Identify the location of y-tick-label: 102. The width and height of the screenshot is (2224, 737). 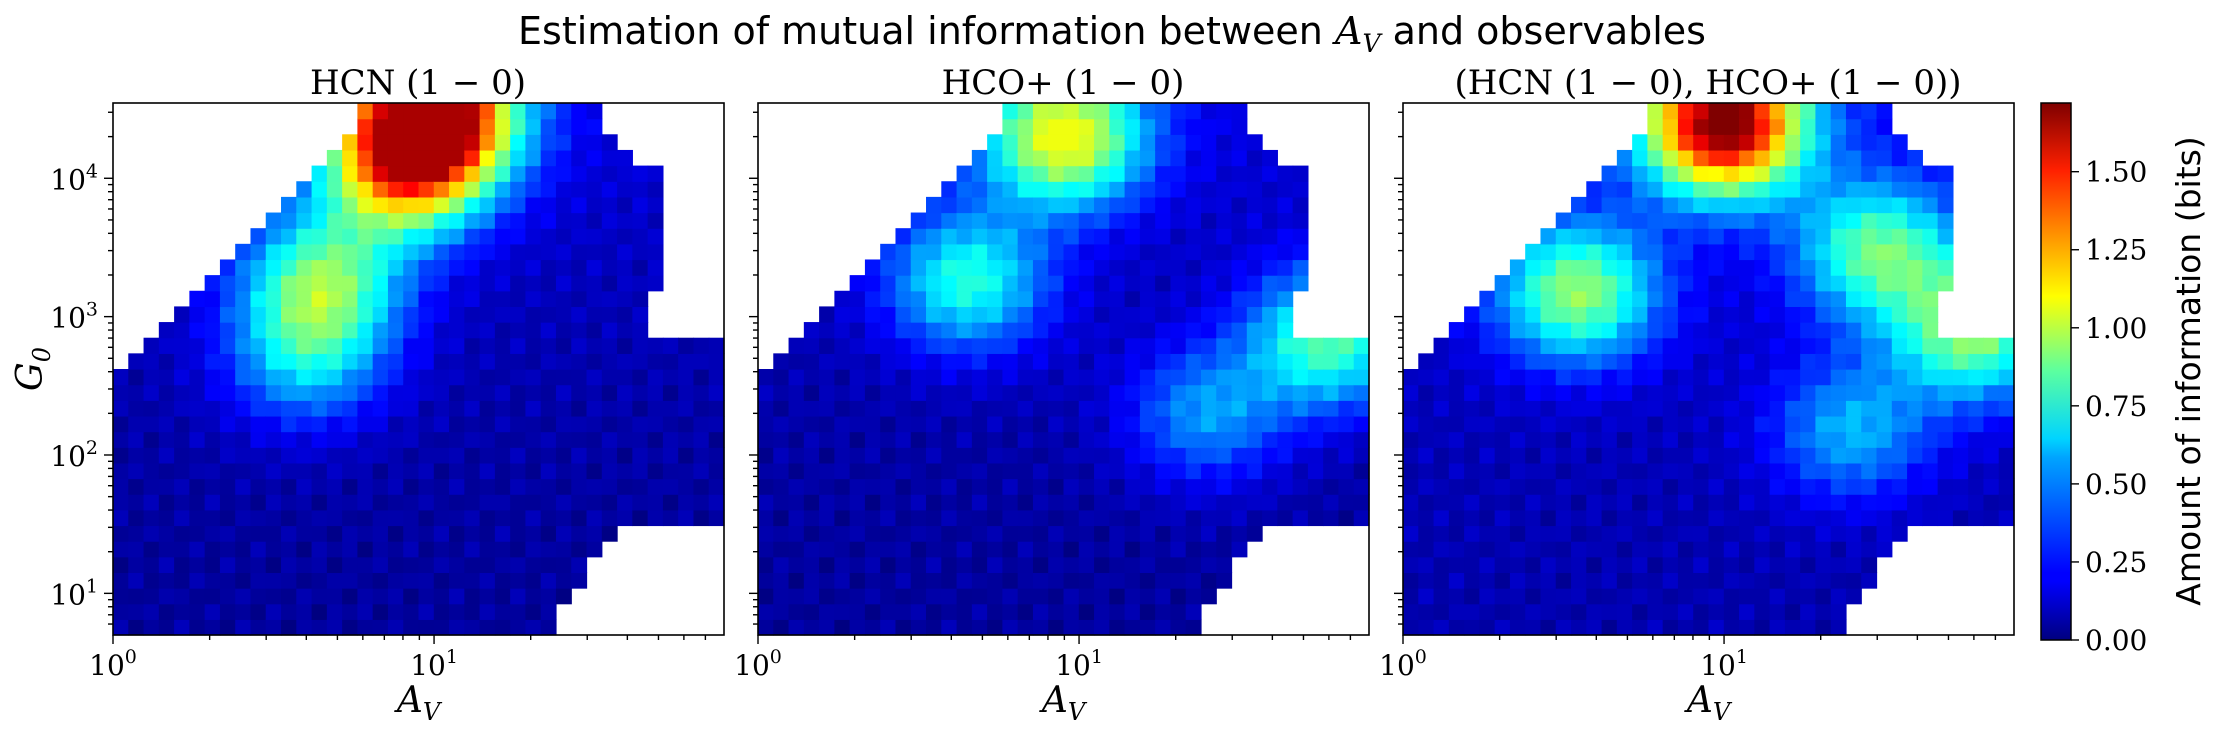
(74, 455).